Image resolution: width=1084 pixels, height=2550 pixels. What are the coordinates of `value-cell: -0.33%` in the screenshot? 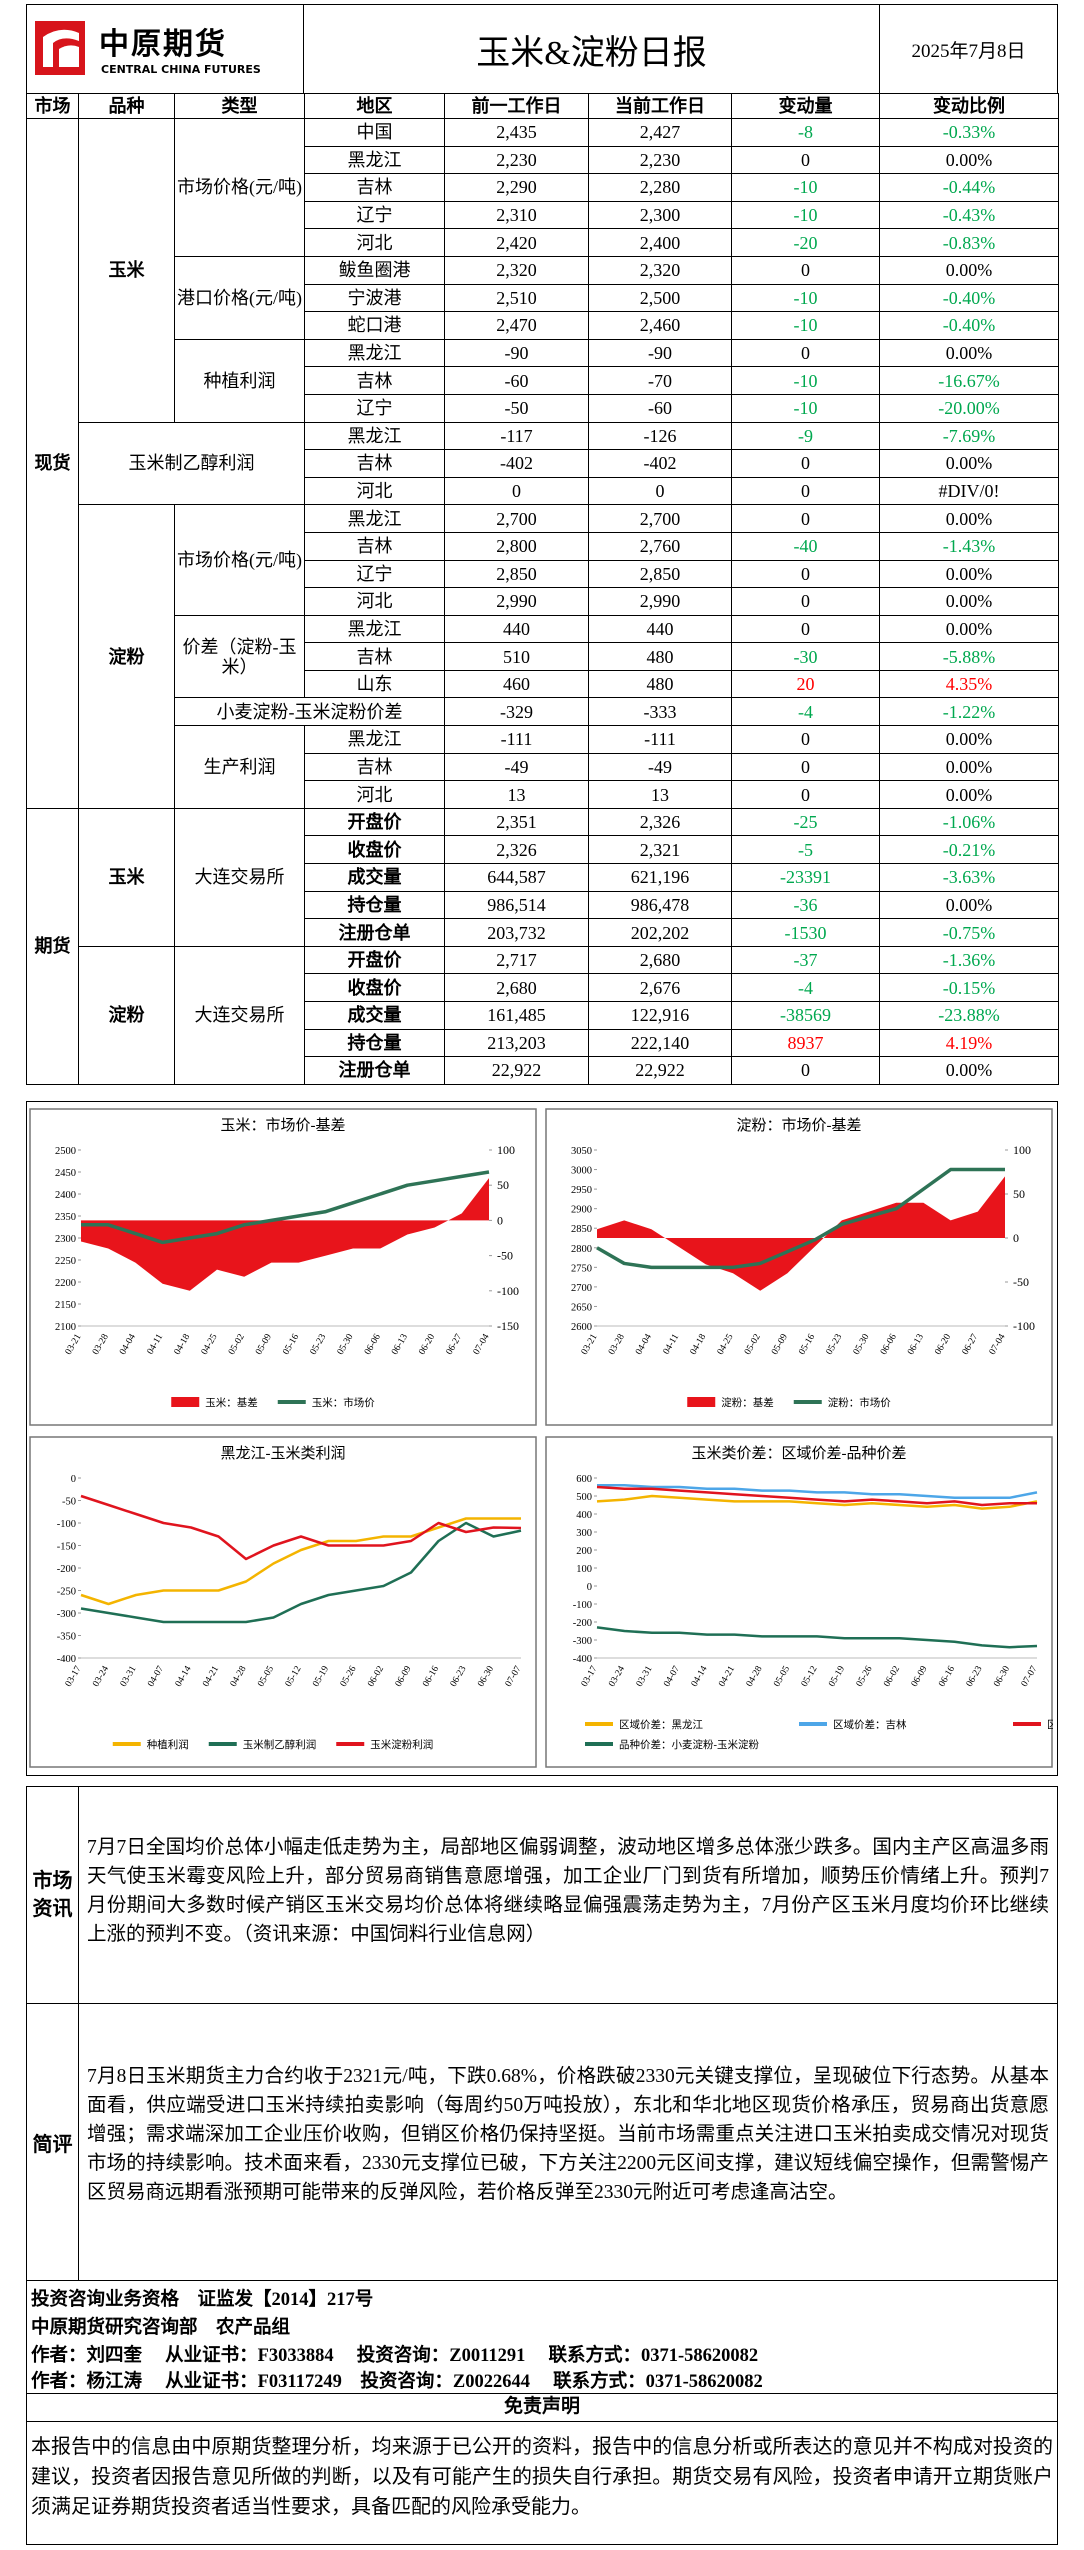 It's located at (969, 132).